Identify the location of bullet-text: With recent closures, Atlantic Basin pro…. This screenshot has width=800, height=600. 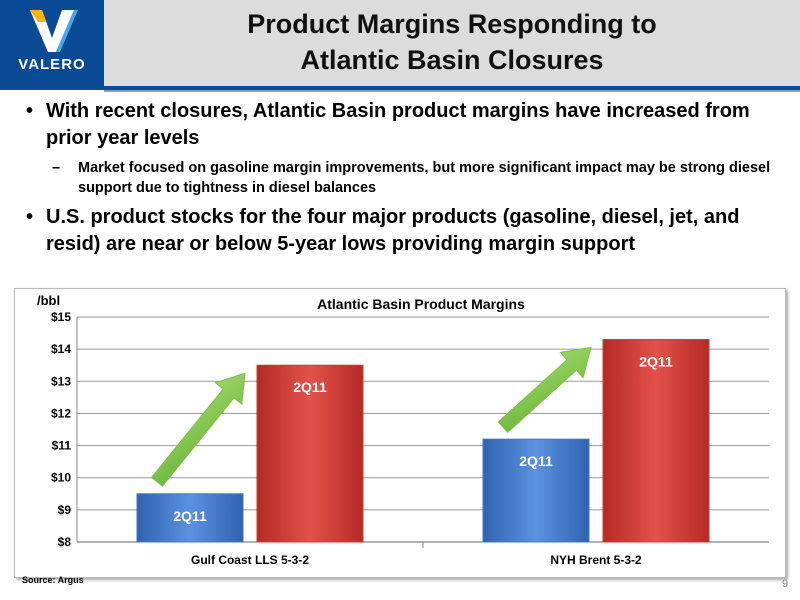
(398, 124).